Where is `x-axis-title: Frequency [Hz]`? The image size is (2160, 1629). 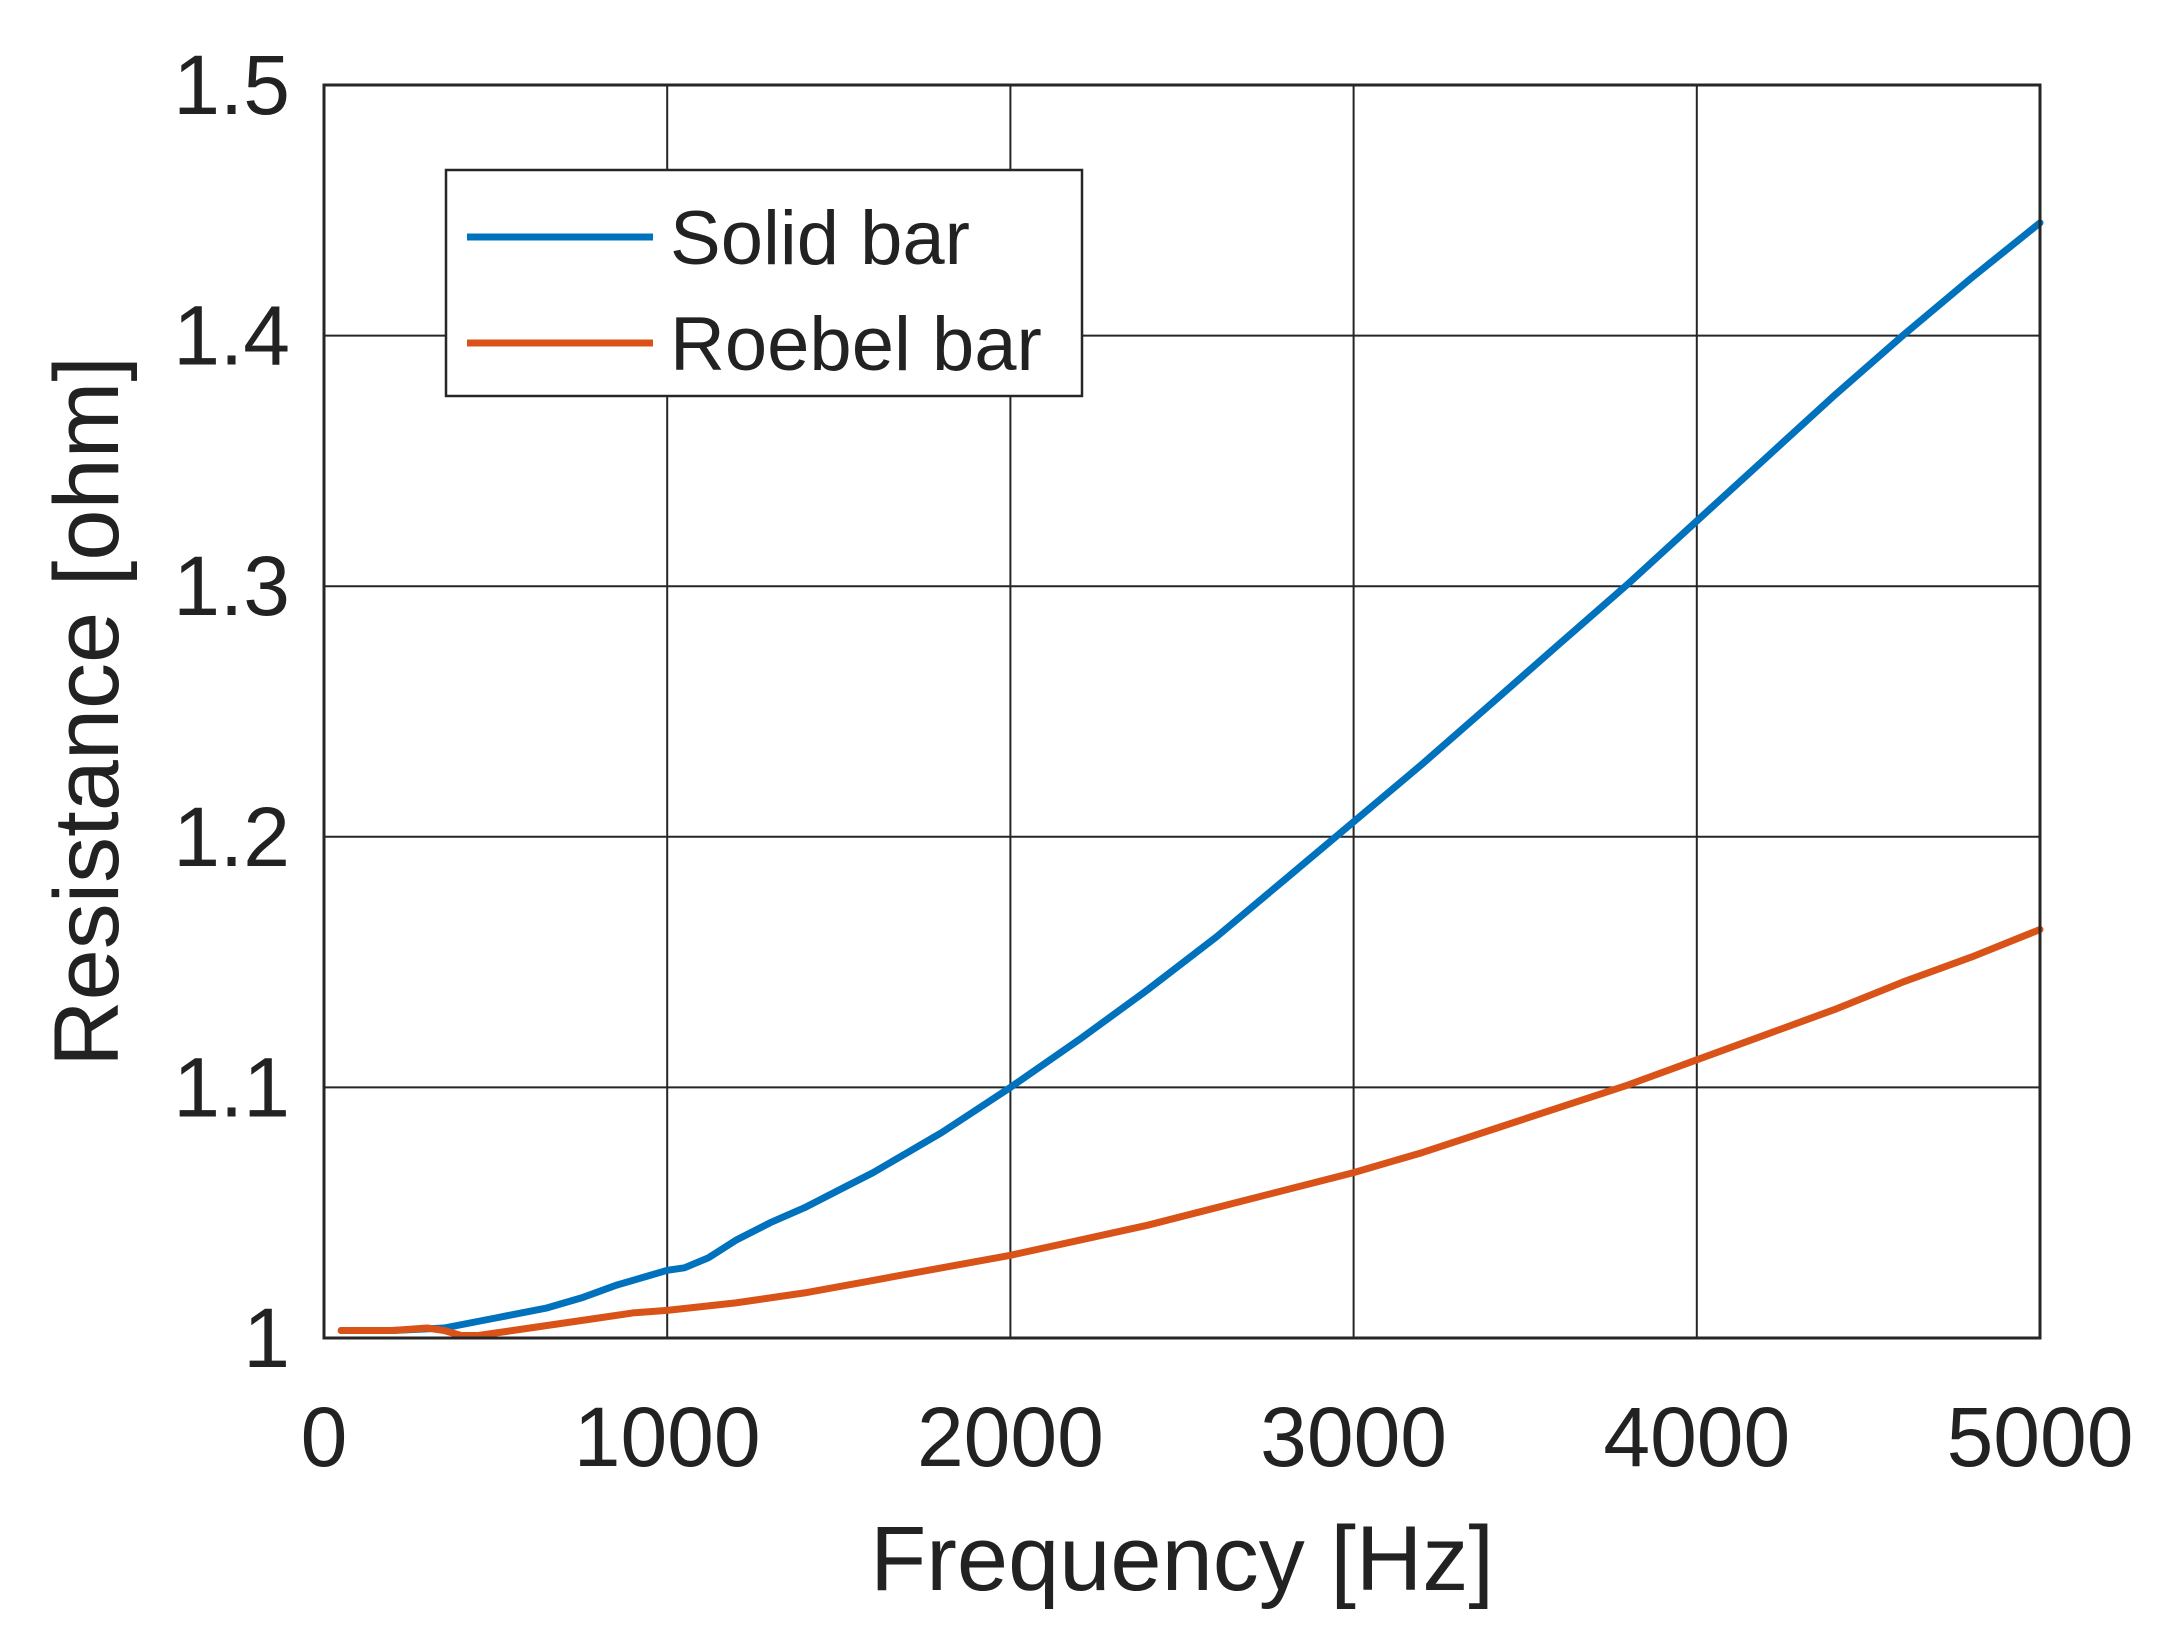 x-axis-title: Frequency [Hz] is located at coordinates (1182, 1559).